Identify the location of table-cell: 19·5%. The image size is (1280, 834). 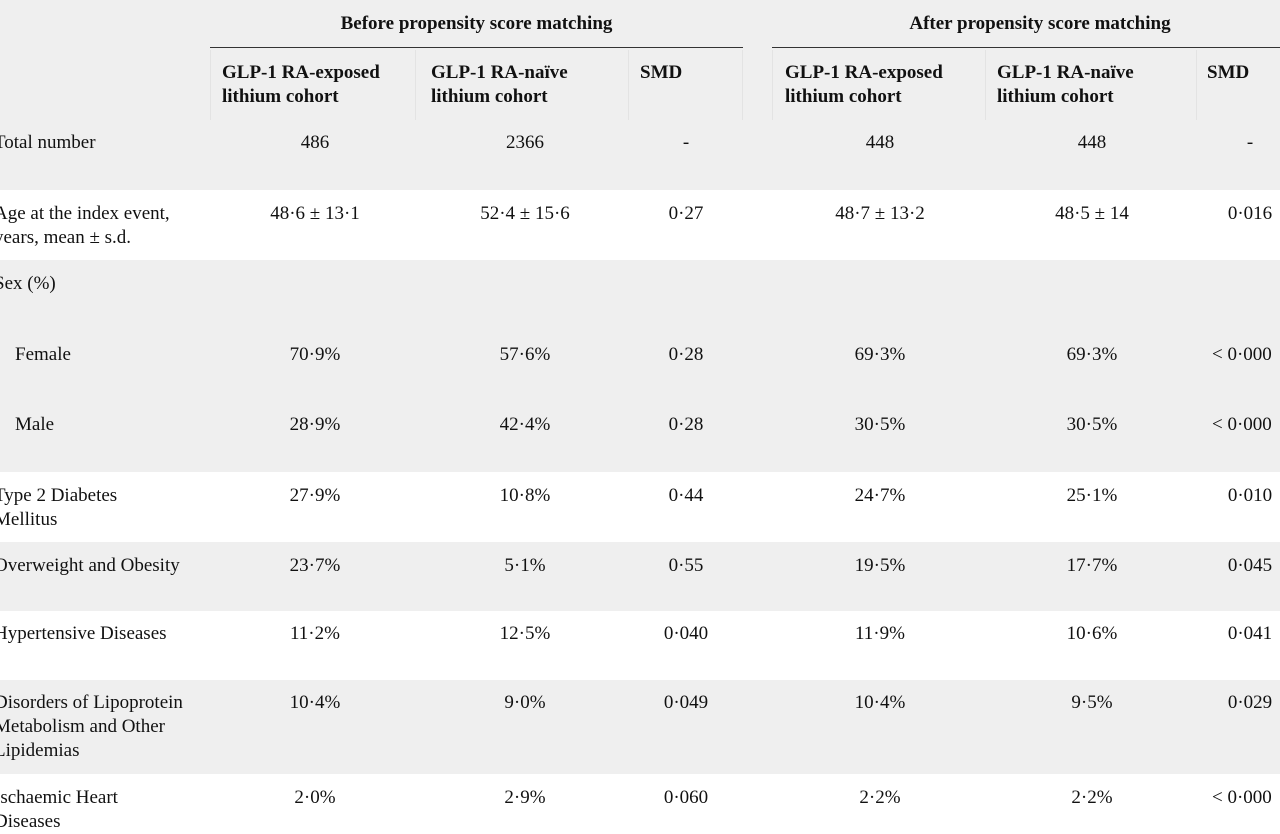
(880, 565).